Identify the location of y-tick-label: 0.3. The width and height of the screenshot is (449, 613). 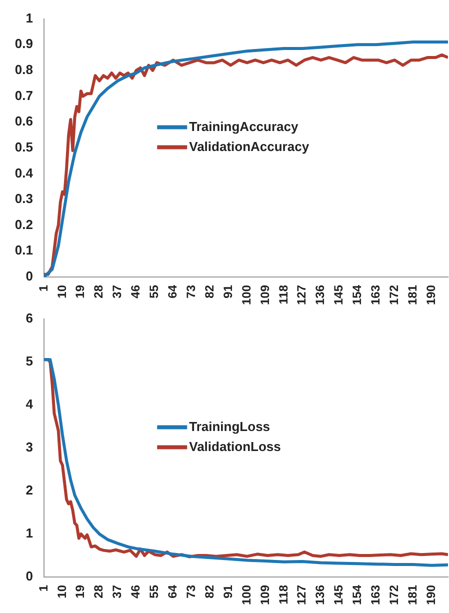
(23, 198).